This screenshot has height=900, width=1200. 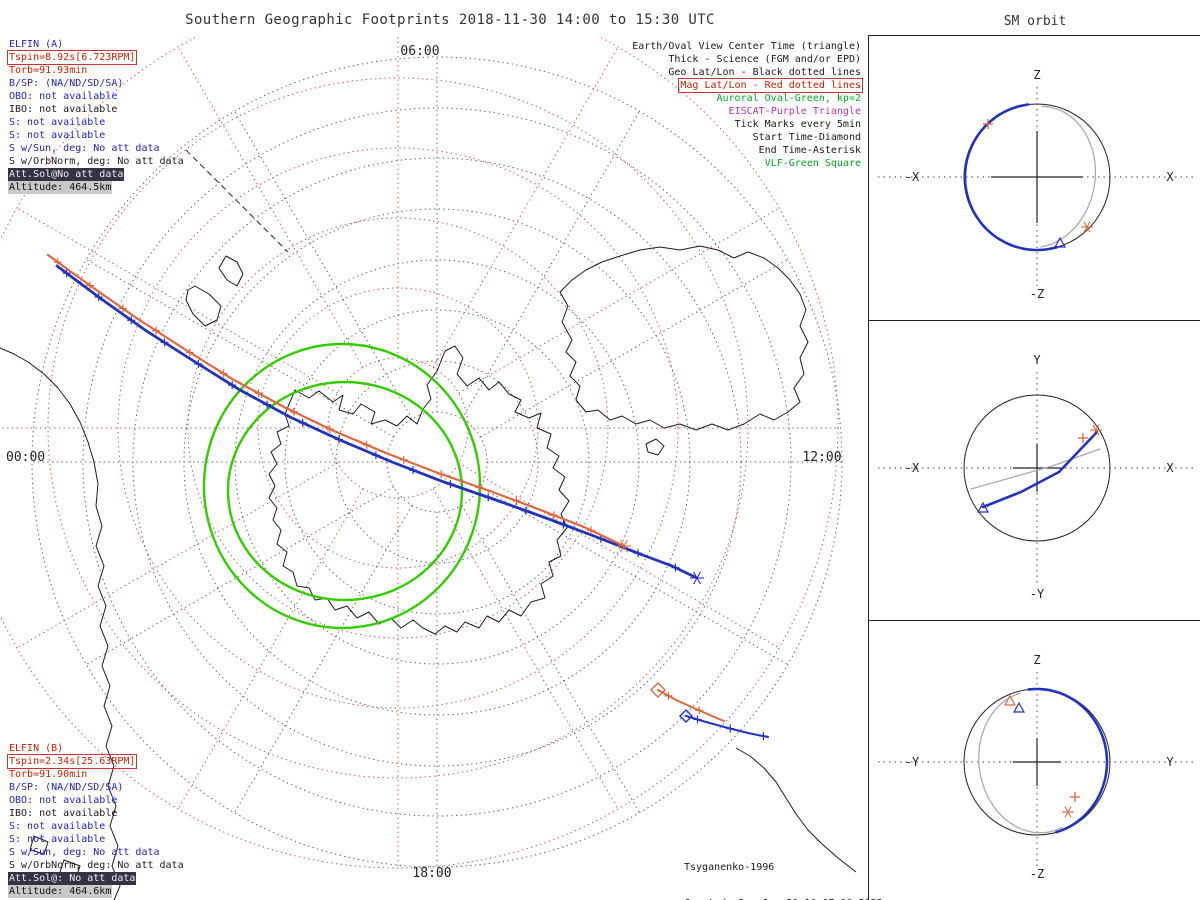 I want to click on info-line: Altitude: 464.6km, so click(x=60, y=891).